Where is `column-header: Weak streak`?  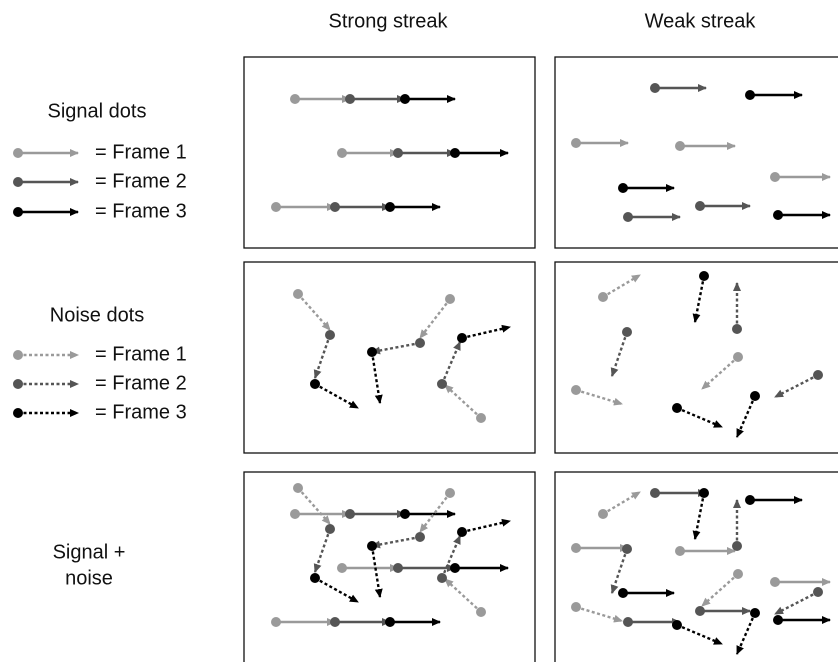
column-header: Weak streak is located at coordinates (701, 21).